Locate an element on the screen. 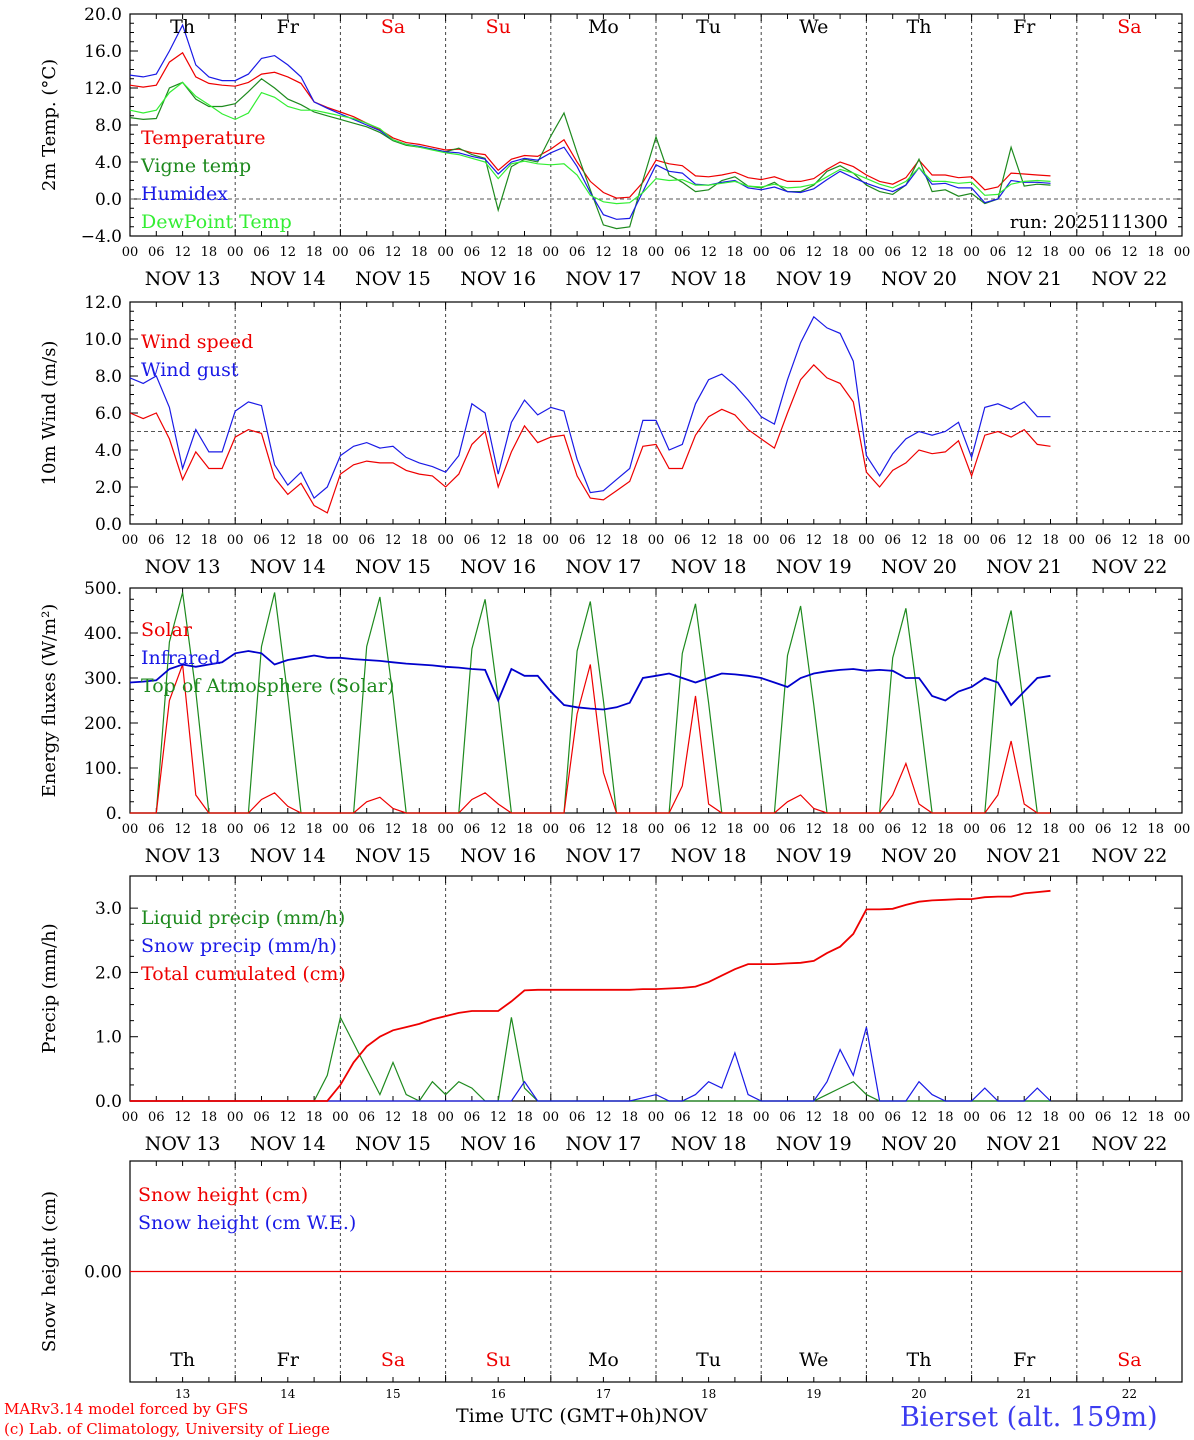 The height and width of the screenshot is (1440, 1194). y-tick-label: 20.0 is located at coordinates (103, 15).